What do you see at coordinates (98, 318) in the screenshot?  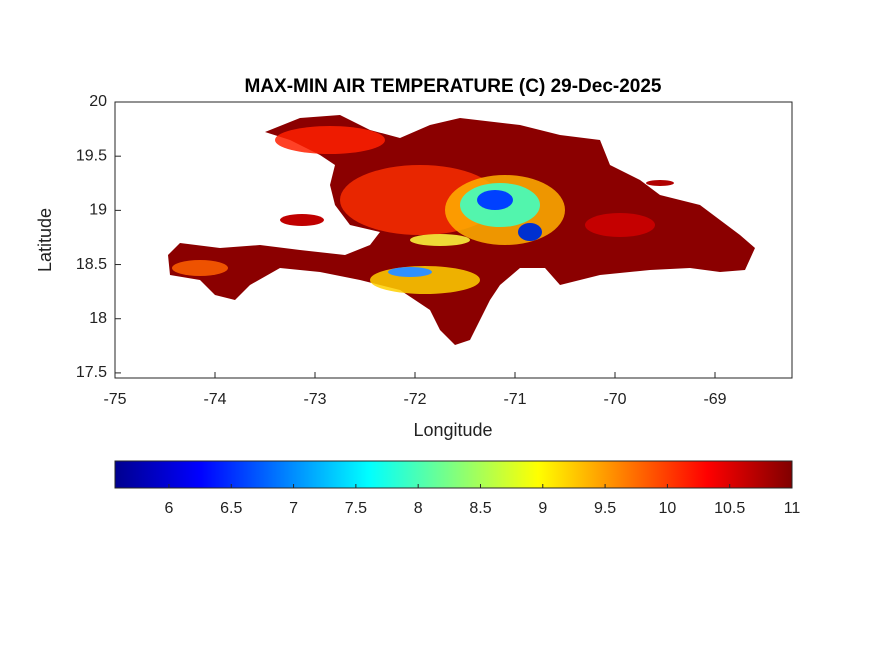 I see `y-tick-label: 18` at bounding box center [98, 318].